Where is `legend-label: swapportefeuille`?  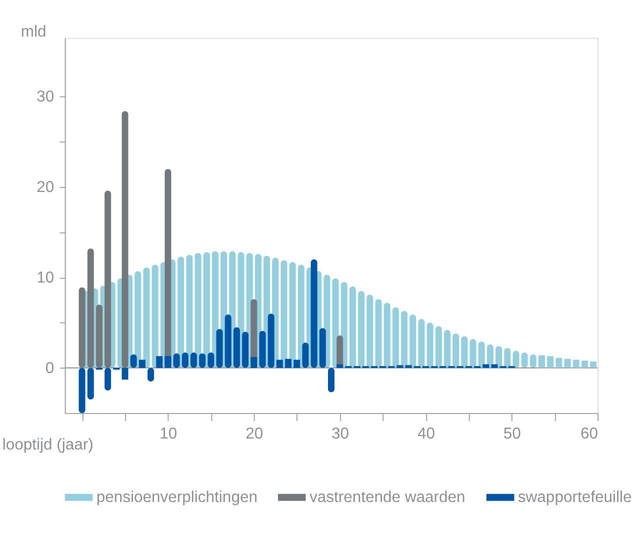 legend-label: swapportefeuille is located at coordinates (575, 497).